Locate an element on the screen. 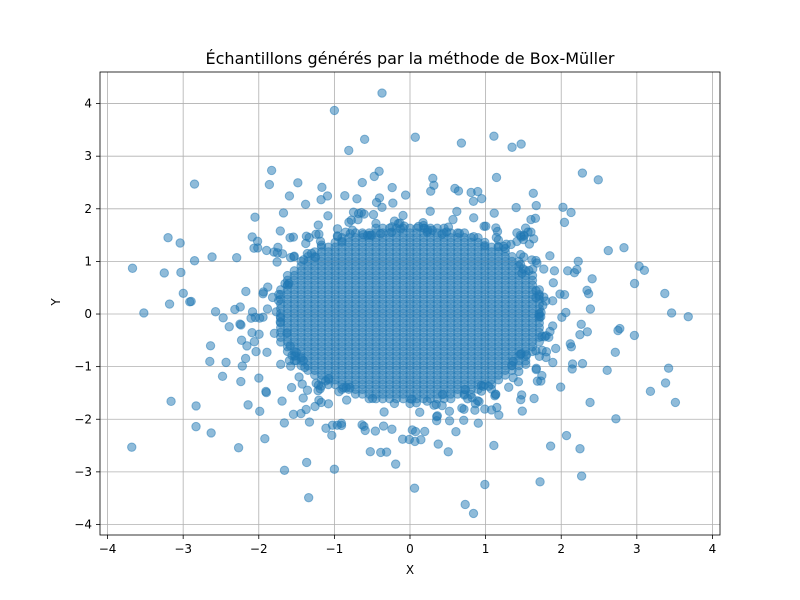 This screenshot has height=600, width=800. x-tick-label: −1 is located at coordinates (335, 549).